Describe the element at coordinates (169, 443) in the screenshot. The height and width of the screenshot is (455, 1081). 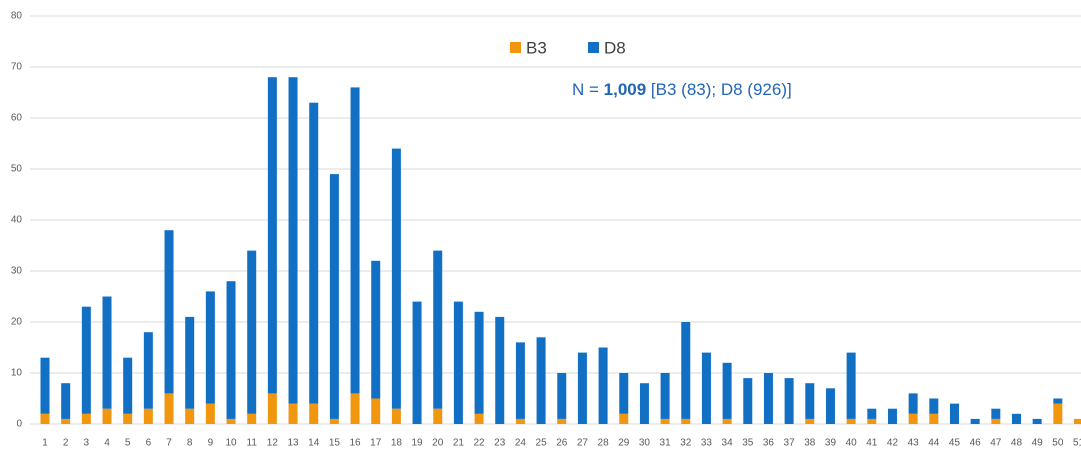
I see `x-tick-label: 7` at that location.